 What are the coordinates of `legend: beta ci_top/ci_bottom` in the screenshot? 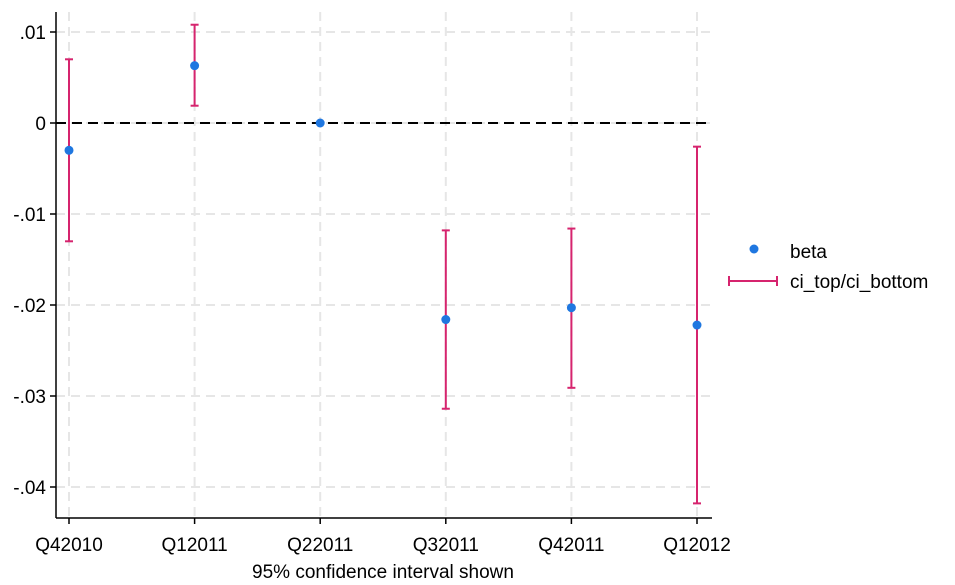 It's located at (828, 267).